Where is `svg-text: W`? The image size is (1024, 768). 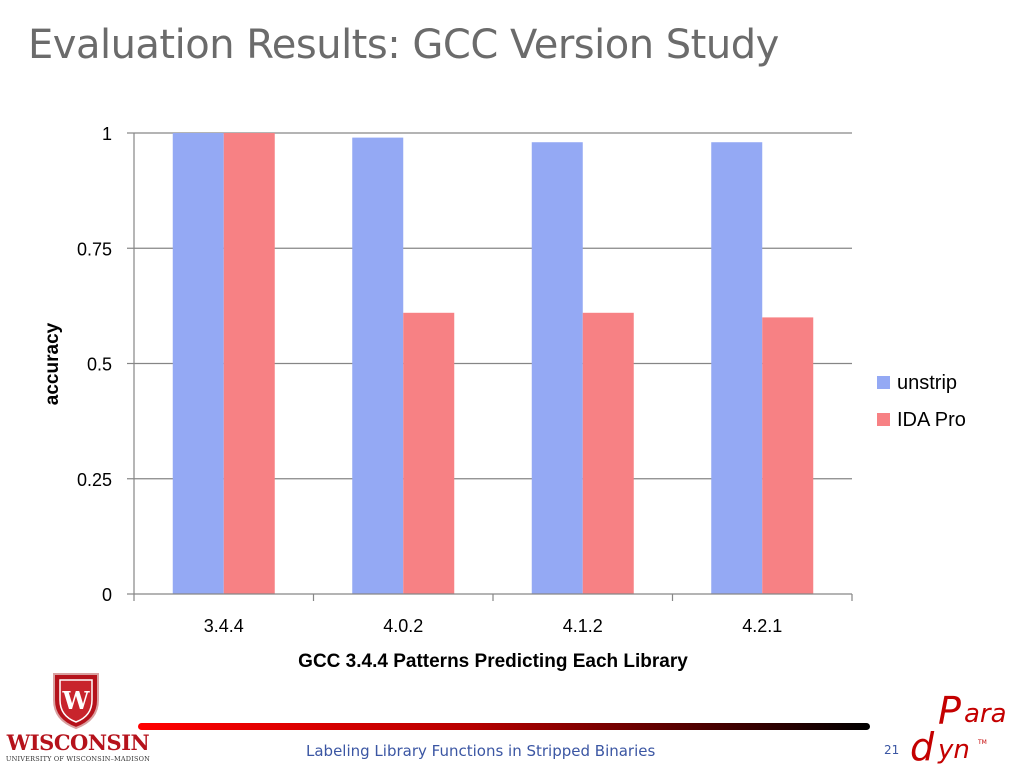
svg-text: W is located at coordinates (76, 700).